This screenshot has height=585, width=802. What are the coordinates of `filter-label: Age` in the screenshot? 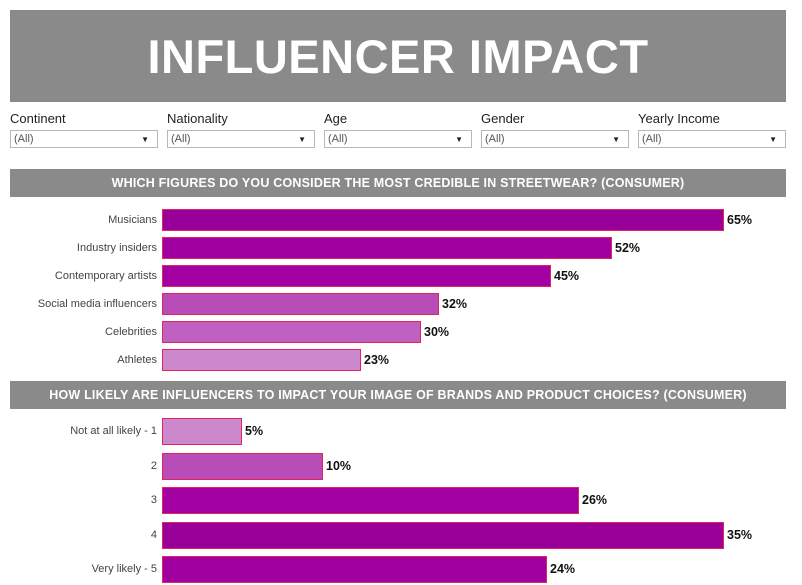 It's located at (336, 118).